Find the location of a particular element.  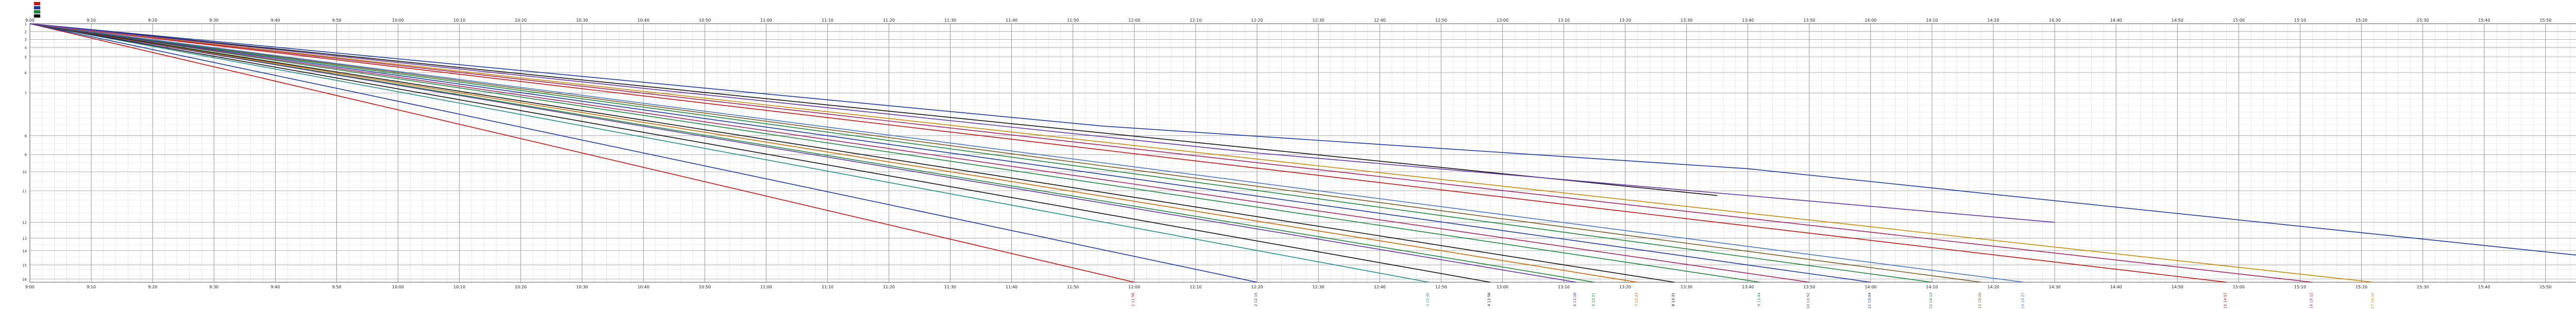

x-tick-label-top: 9:10 is located at coordinates (91, 20).